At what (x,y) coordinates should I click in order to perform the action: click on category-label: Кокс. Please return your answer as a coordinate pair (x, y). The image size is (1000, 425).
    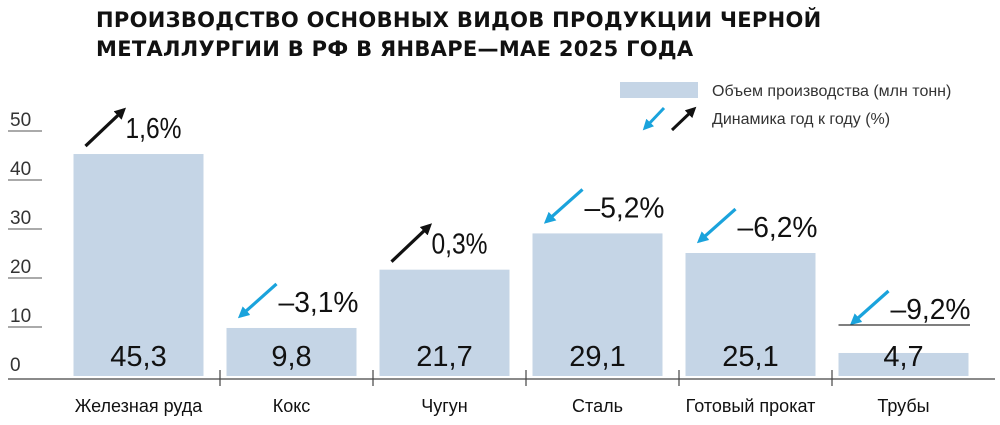
    Looking at the image, I should click on (292, 406).